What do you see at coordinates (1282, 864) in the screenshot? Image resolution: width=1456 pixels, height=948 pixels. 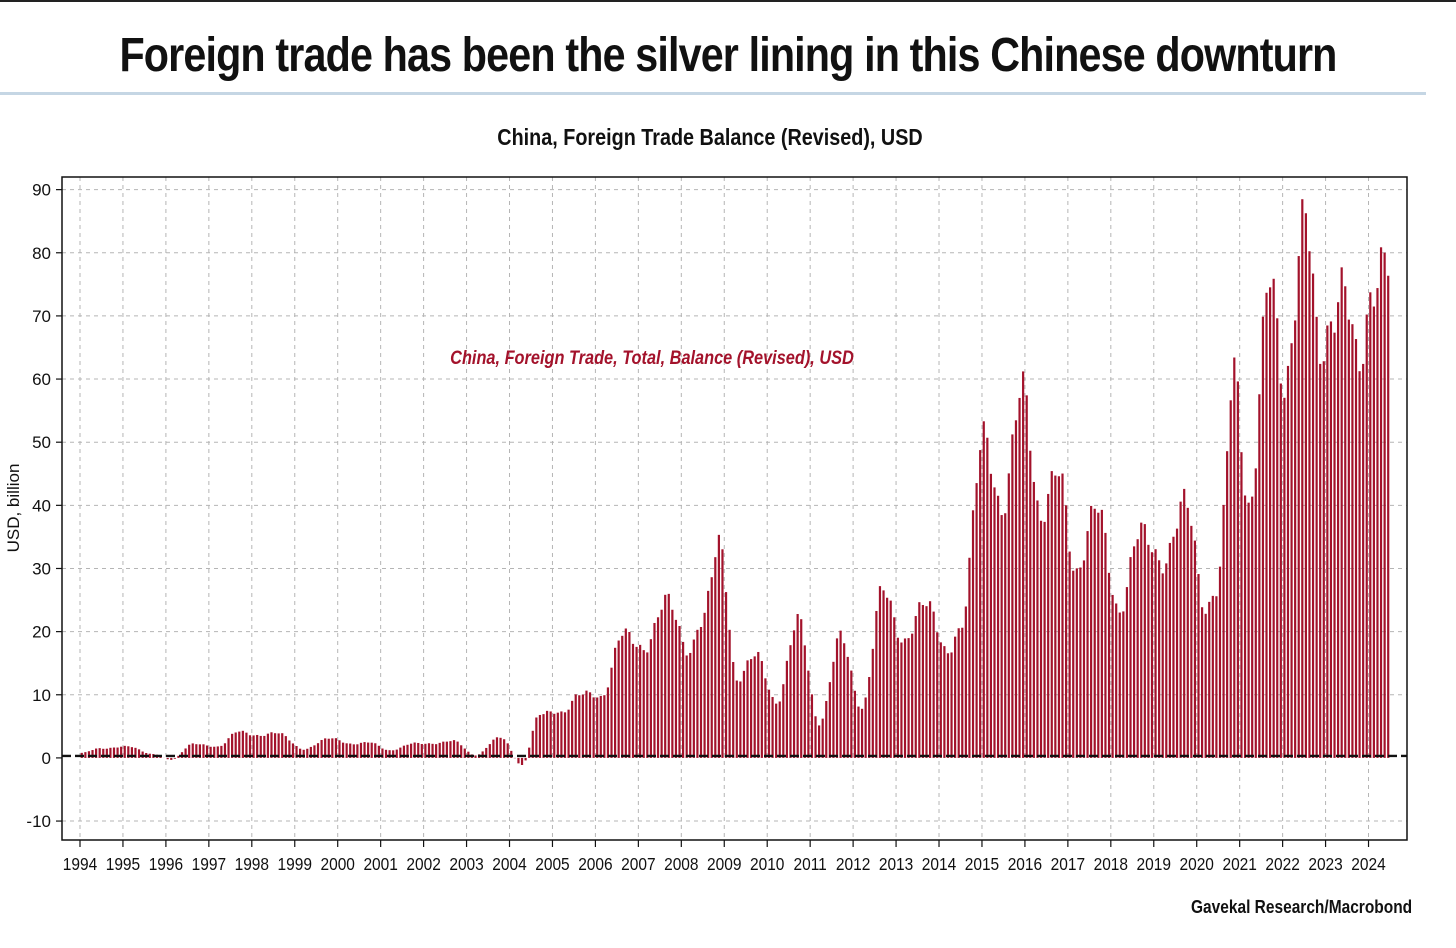 I see `x-tick-label: 2022` at bounding box center [1282, 864].